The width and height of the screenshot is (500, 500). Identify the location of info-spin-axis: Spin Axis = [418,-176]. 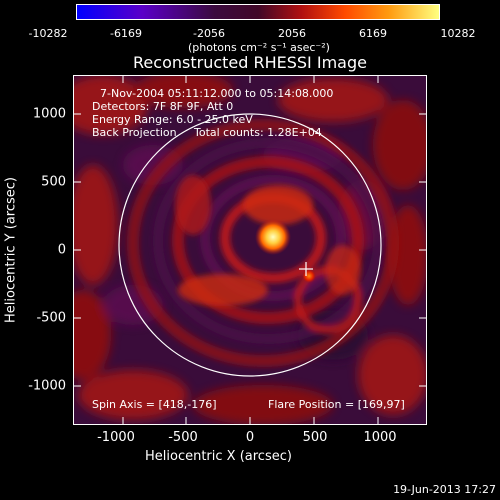
(154, 404).